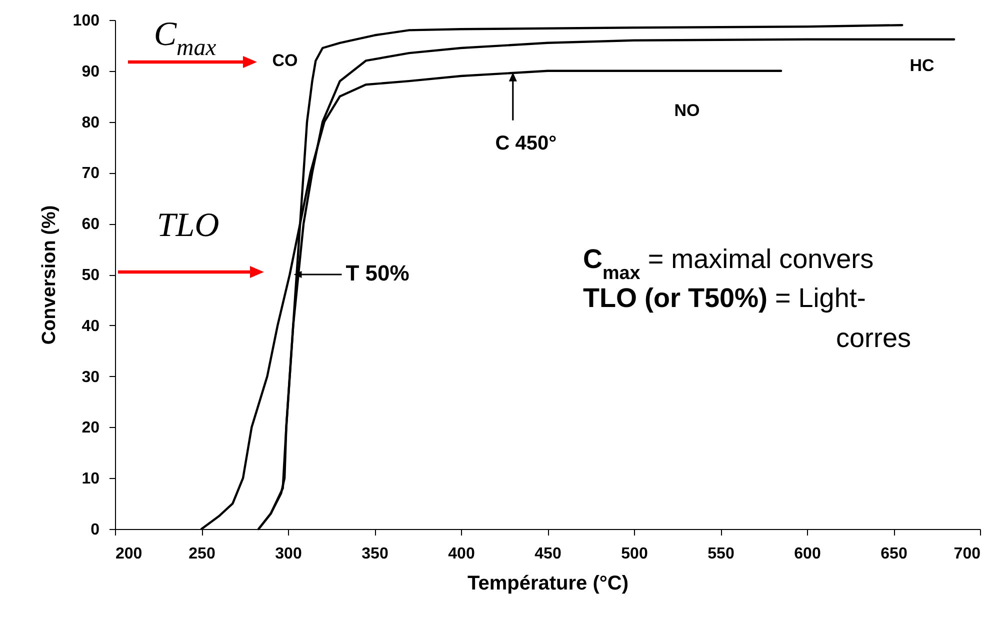 This screenshot has width=997, height=624. What do you see at coordinates (91, 123) in the screenshot?
I see `y-tick-label: 80` at bounding box center [91, 123].